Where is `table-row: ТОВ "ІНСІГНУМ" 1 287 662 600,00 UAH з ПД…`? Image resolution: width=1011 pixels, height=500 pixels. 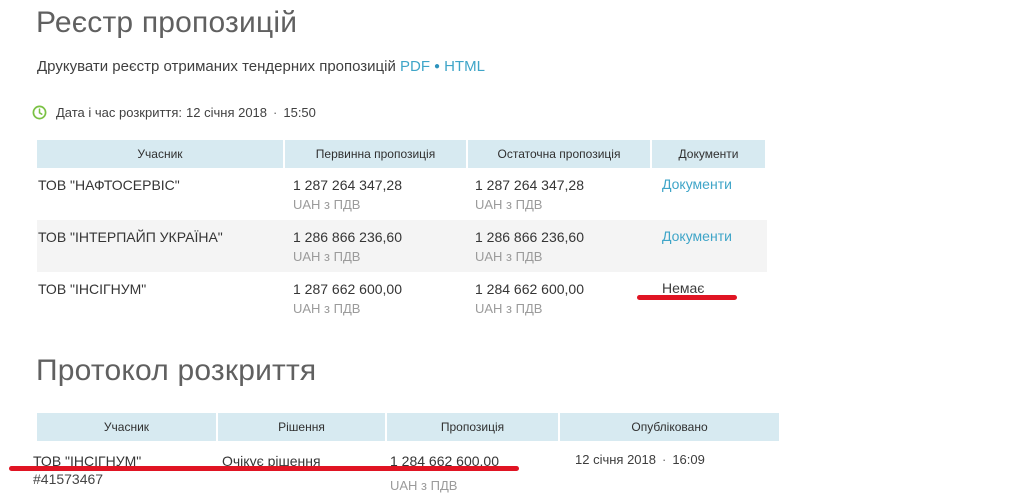
table-row: ТОВ "ІНСІГНУМ" 1 287 662 600,00 UAH з ПД… is located at coordinates (402, 298).